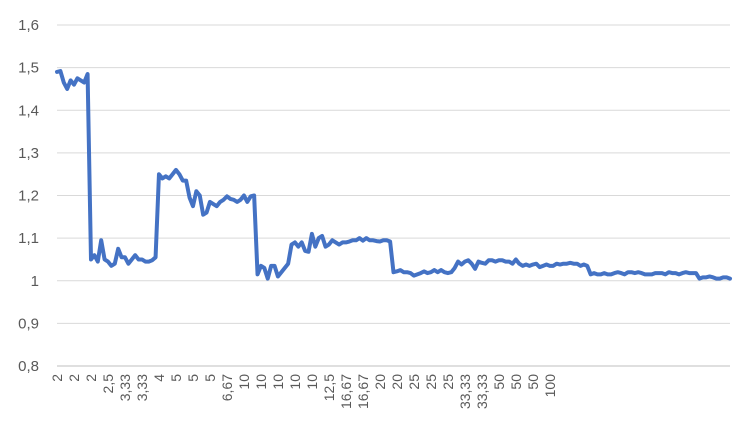  Describe the element at coordinates (28, 68) in the screenshot. I see `y-tick-label: 1,5` at that location.